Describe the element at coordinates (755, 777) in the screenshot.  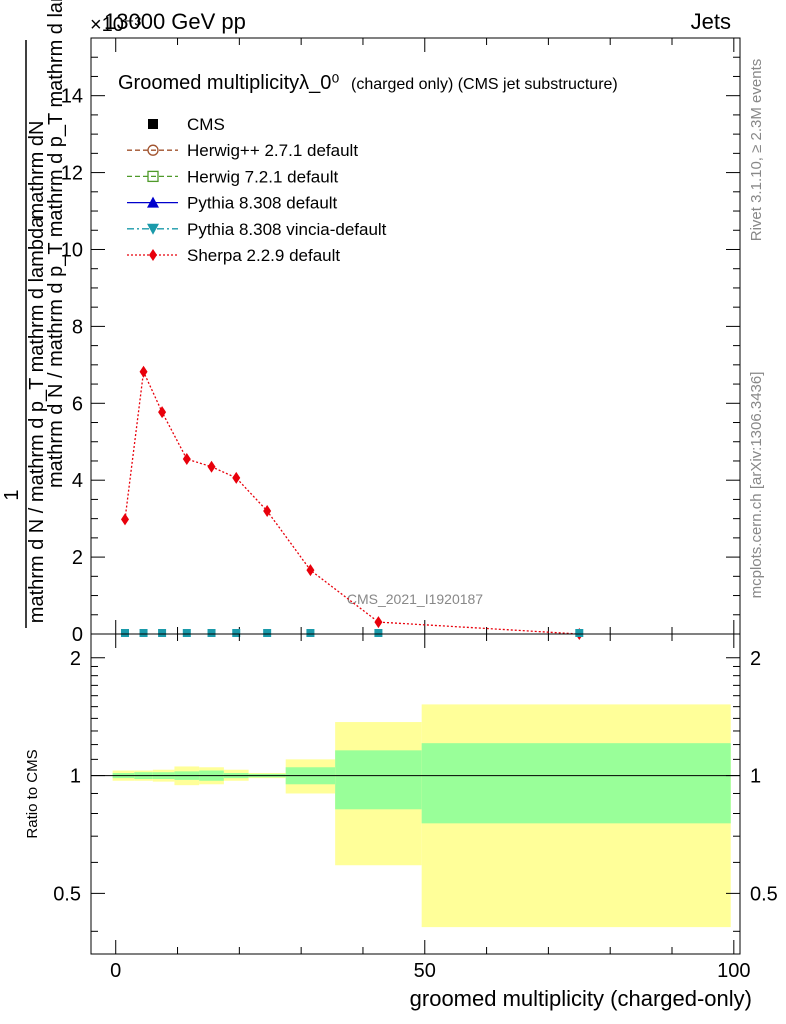
I see `ratio-y-tick-label-right: 1` at that location.